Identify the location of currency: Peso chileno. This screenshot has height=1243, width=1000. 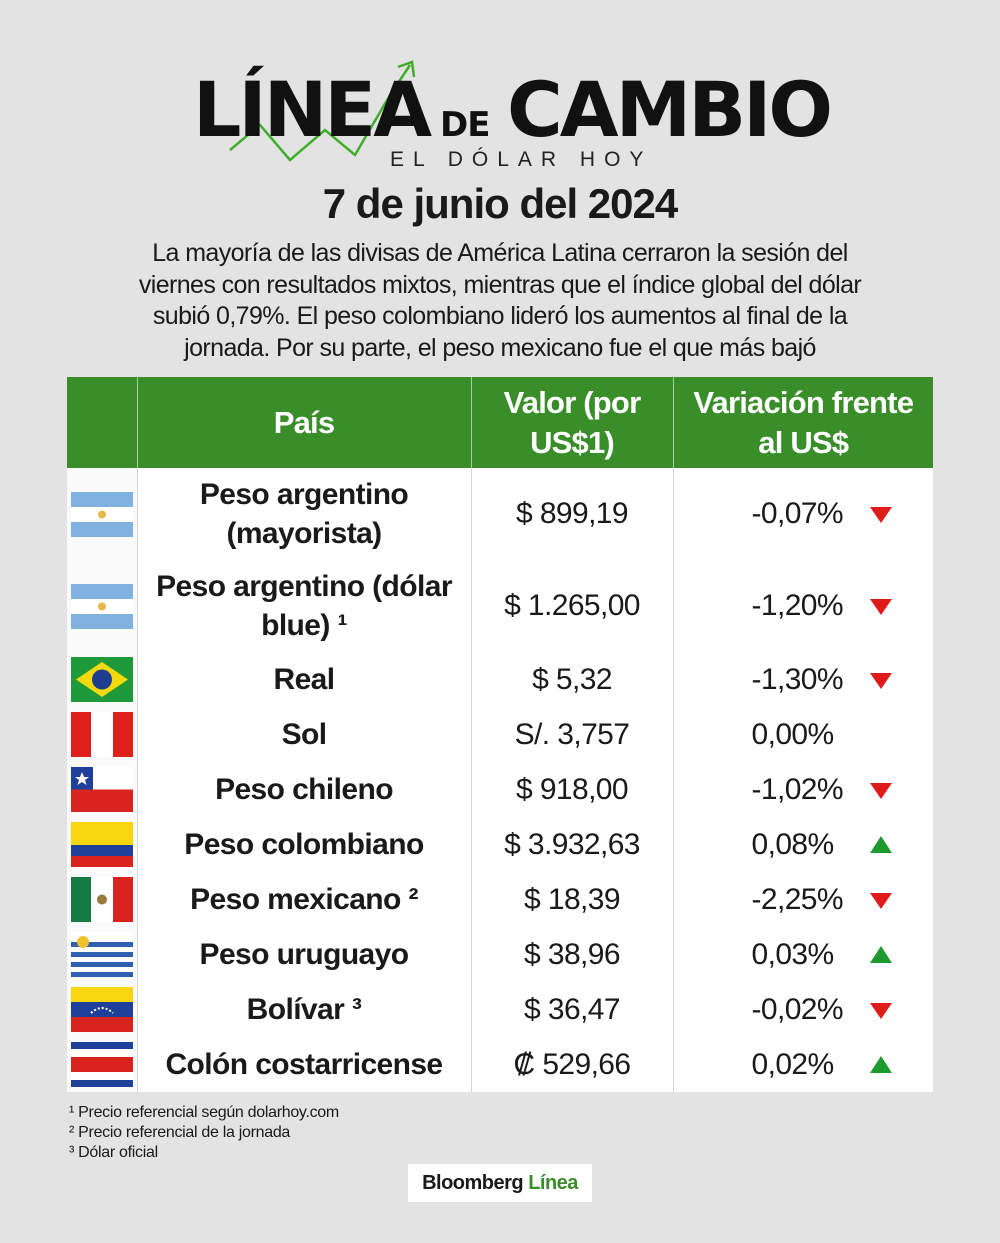
(303, 789).